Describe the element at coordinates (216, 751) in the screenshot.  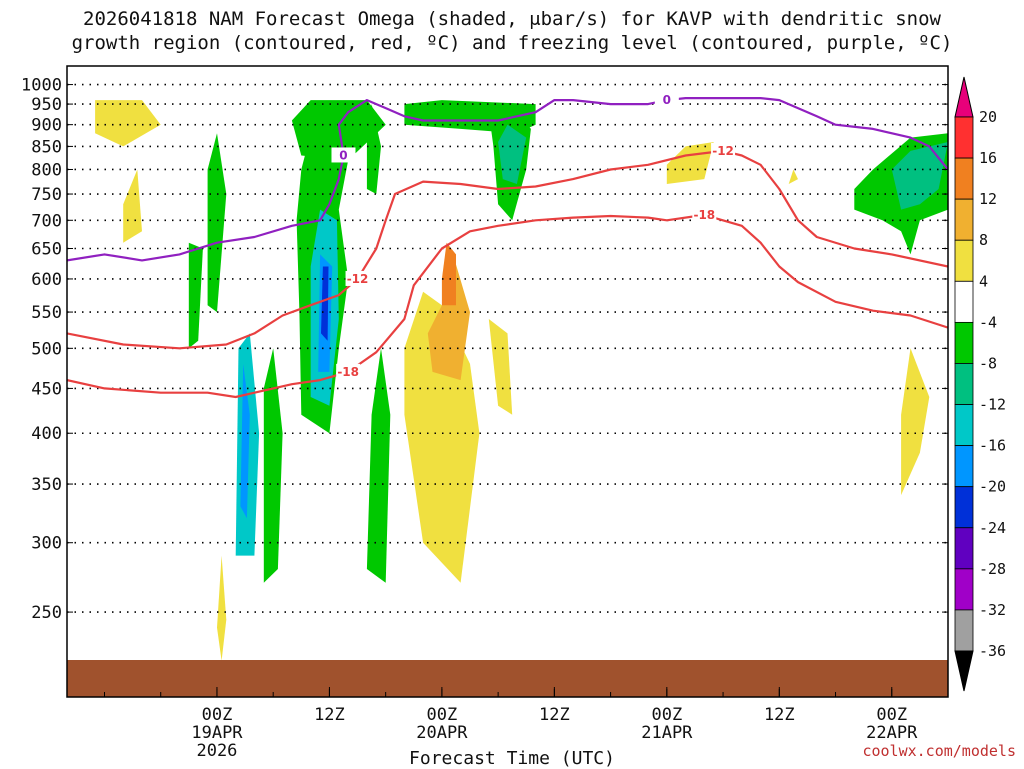
I see `x-tick-label-0-3: 2026` at that location.